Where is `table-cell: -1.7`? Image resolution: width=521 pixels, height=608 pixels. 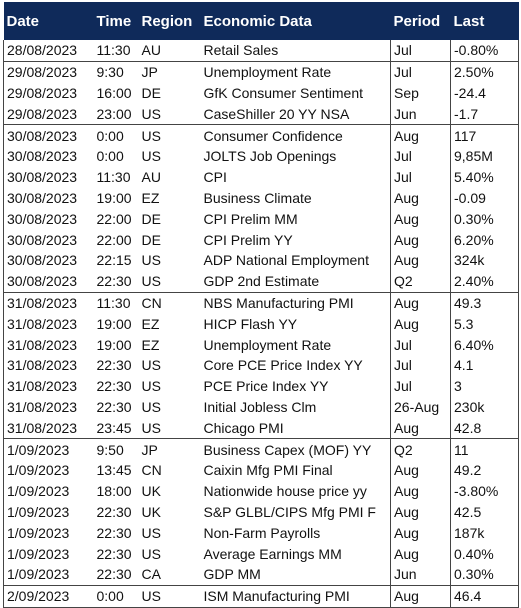
table-cell: -1.7 is located at coordinates (484, 114).